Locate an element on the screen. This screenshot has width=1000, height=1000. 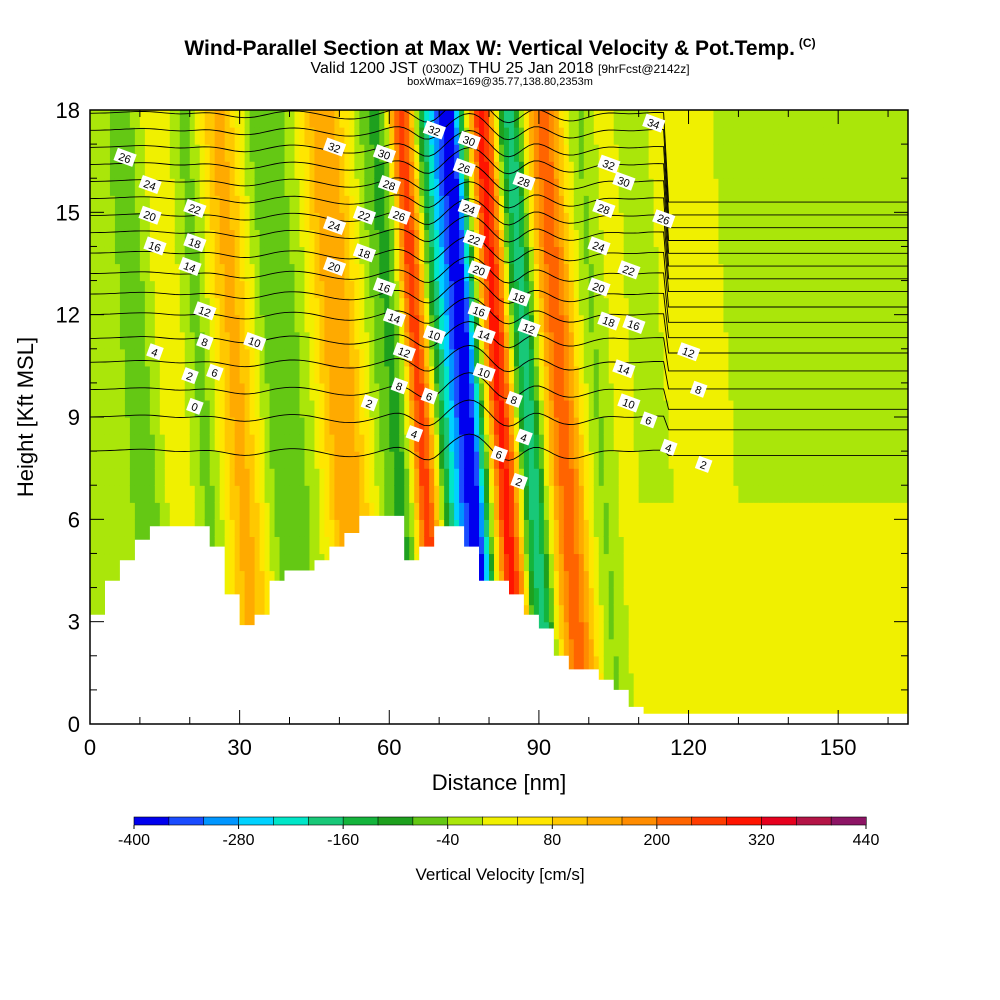
subtitle-valid: Valid 1200 JST is located at coordinates (364, 68).